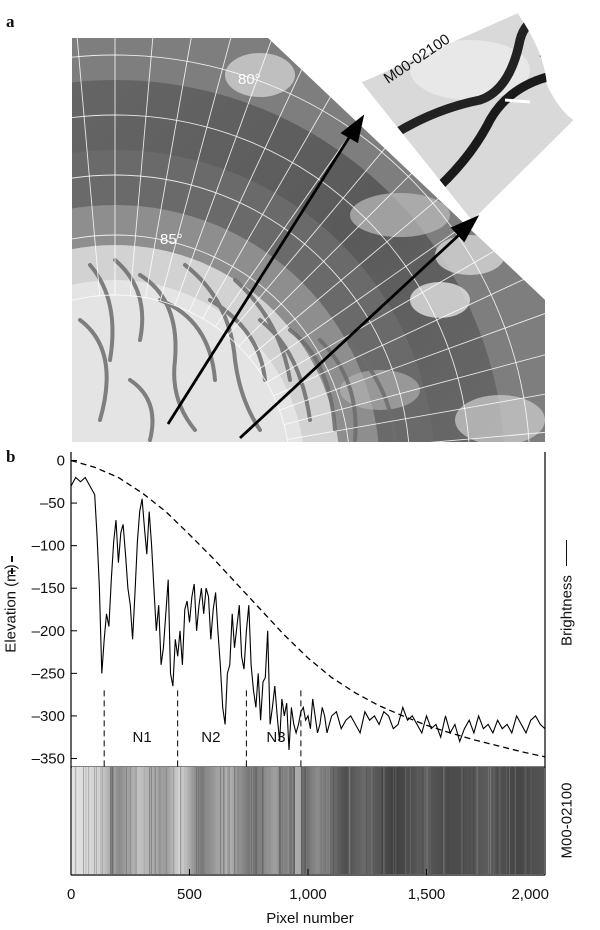 The height and width of the screenshot is (930, 600). I want to click on panel-a-letter: a, so click(10, 21).